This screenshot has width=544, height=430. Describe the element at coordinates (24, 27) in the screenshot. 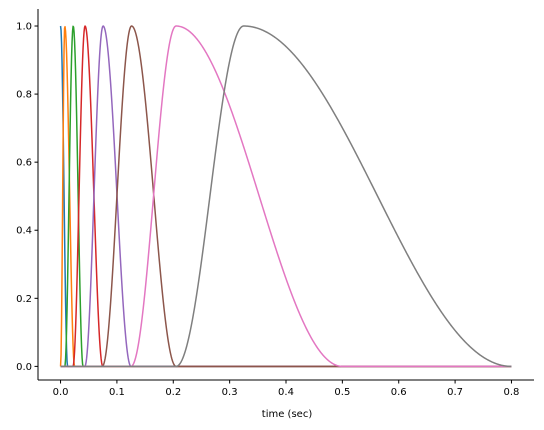

I see `y-tick-label: 1.0` at that location.